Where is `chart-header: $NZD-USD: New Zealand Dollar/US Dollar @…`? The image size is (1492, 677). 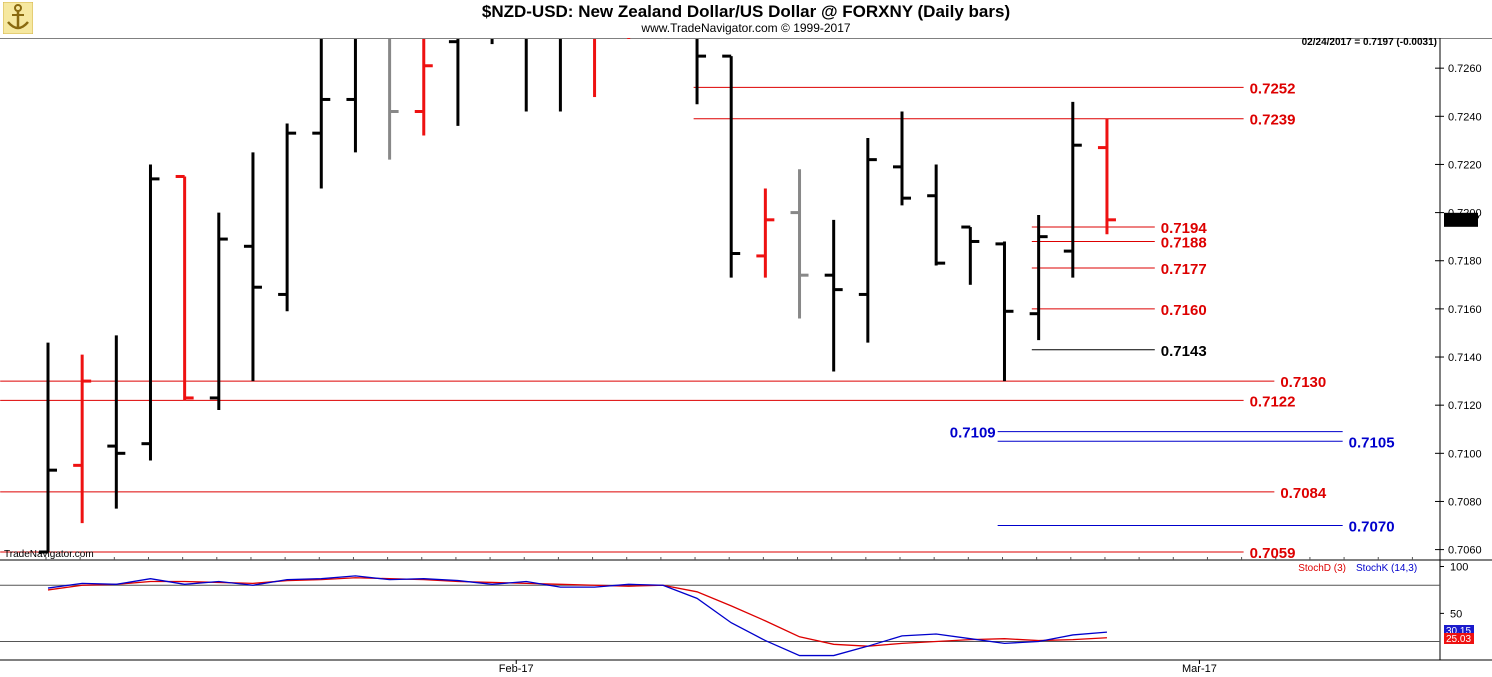
chart-header: $NZD-USD: New Zealand Dollar/US Dollar @… is located at coordinates (746, 19).